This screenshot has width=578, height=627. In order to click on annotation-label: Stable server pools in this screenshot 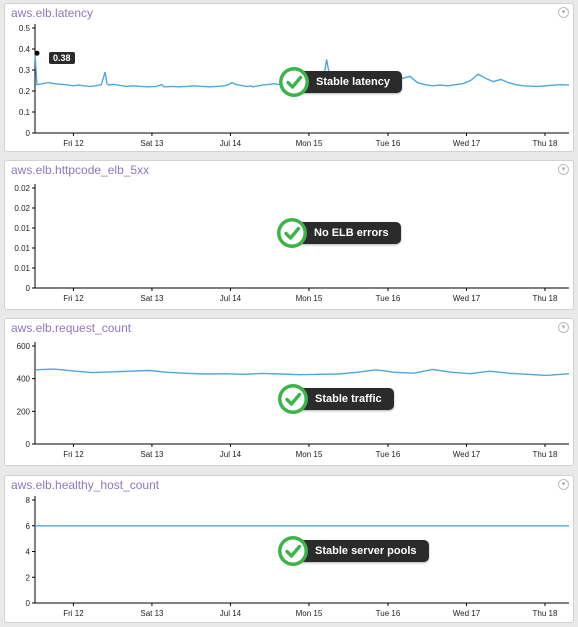, I will do `click(359, 551)`.